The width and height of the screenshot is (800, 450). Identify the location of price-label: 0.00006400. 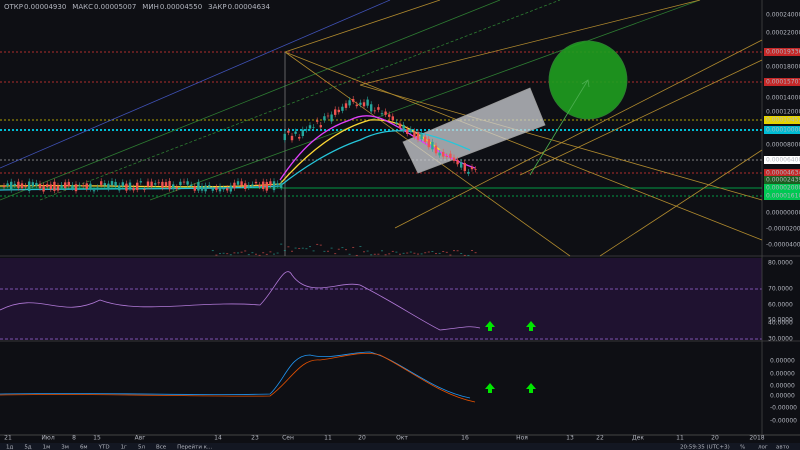
(783, 160).